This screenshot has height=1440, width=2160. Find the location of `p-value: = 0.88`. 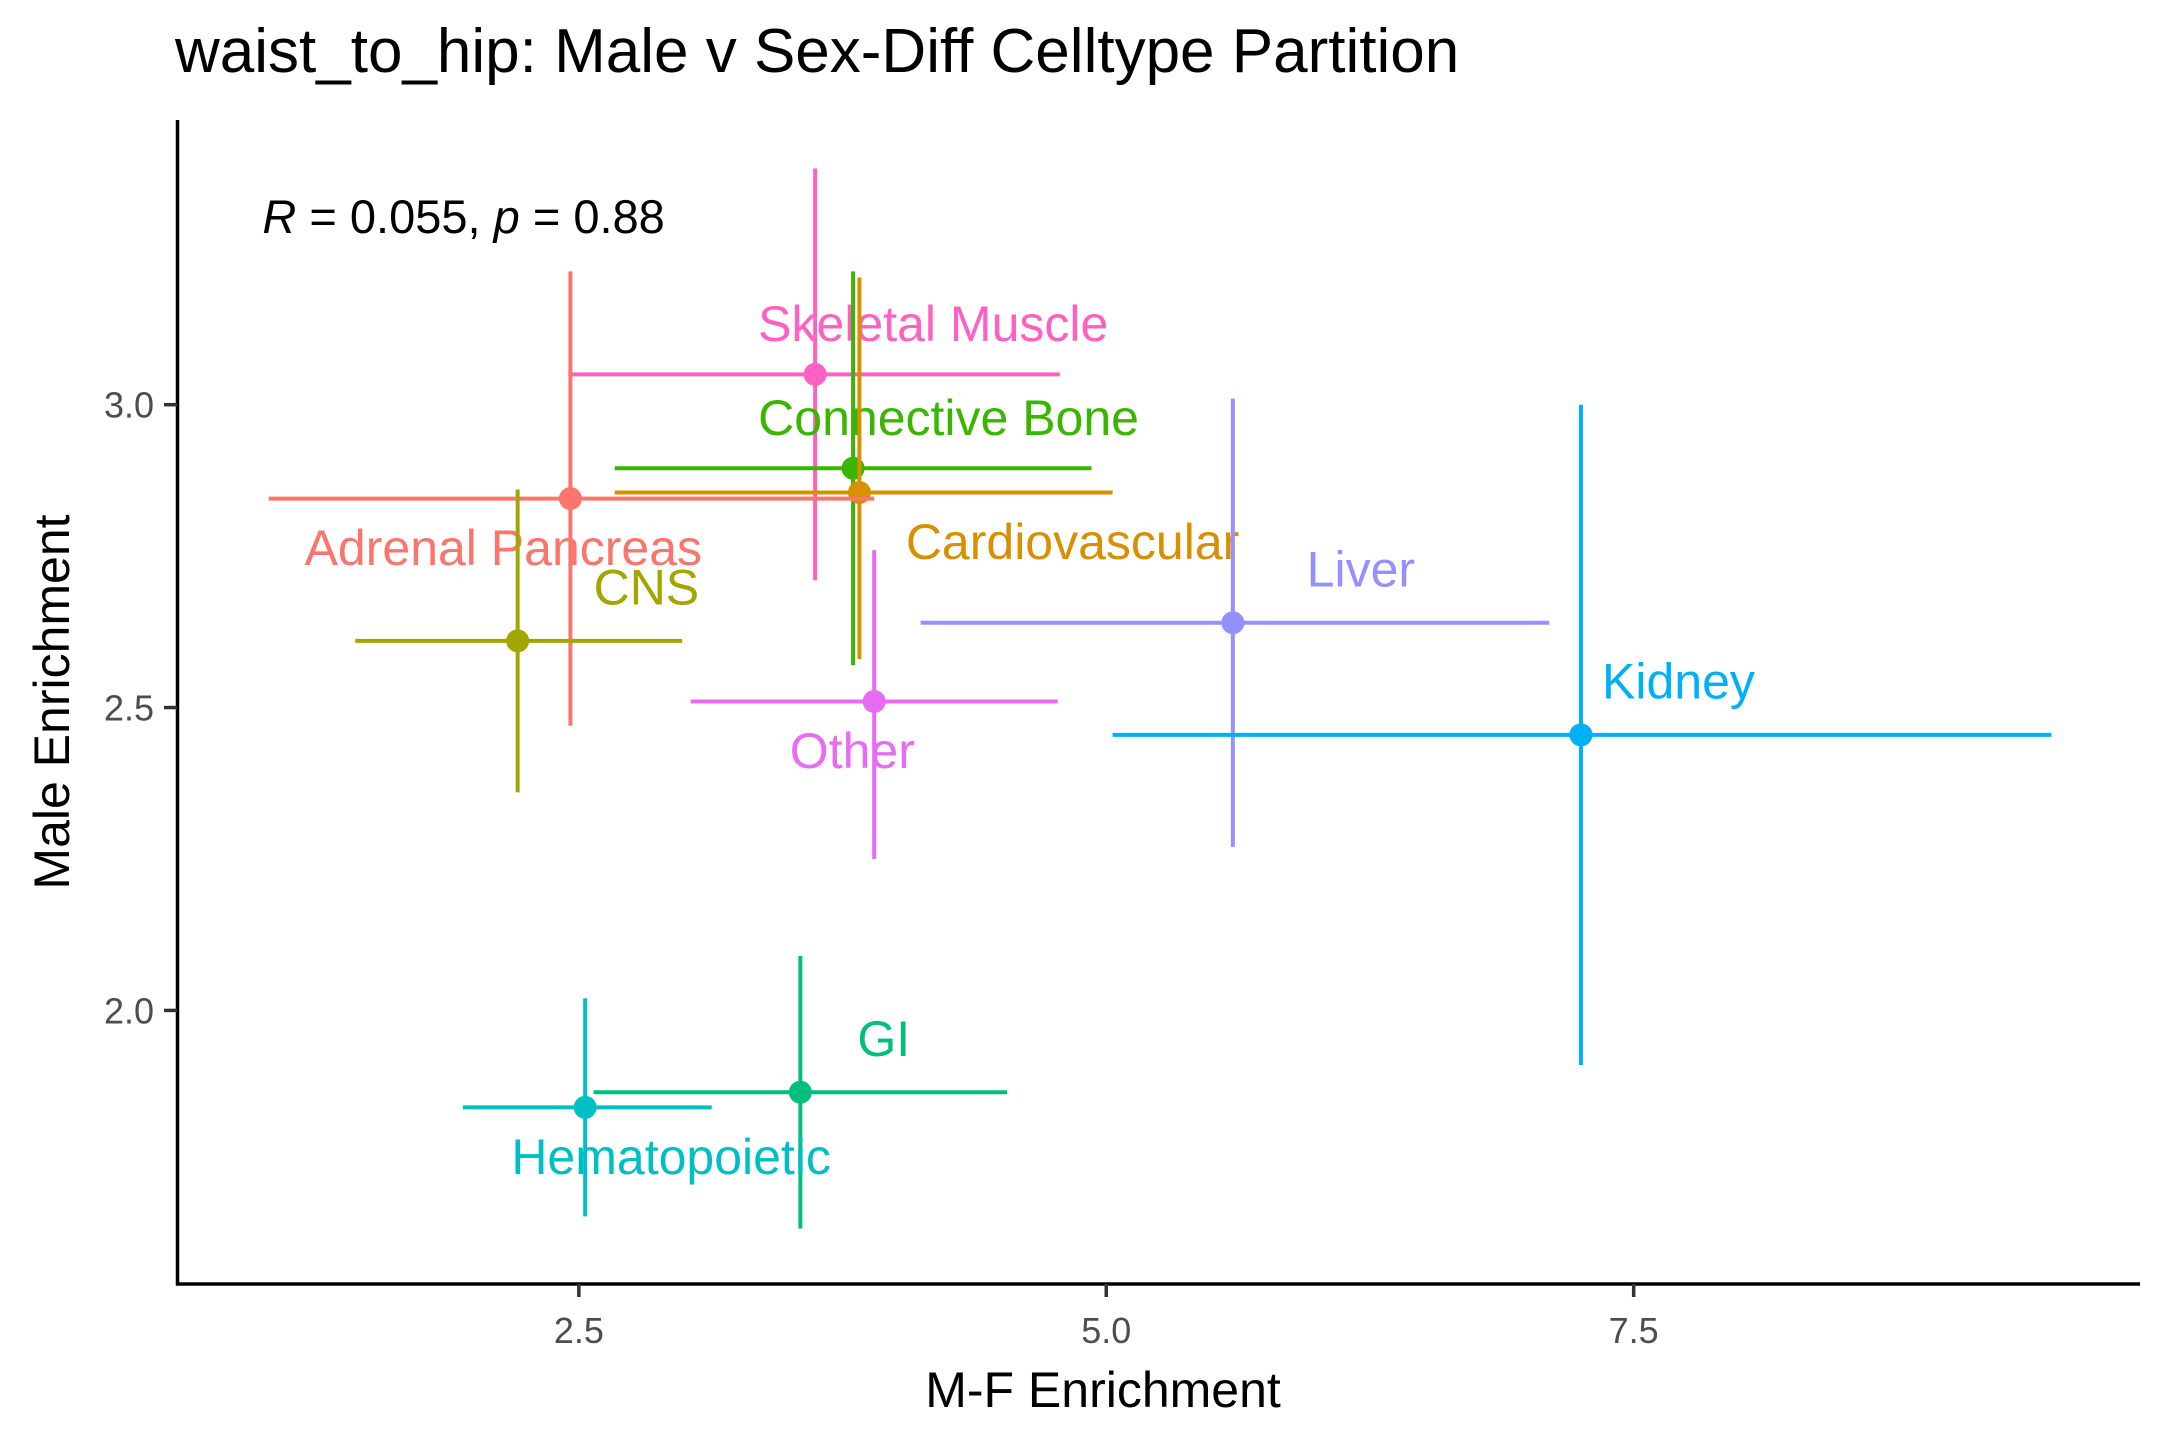

p-value: = 0.88 is located at coordinates (592, 216).